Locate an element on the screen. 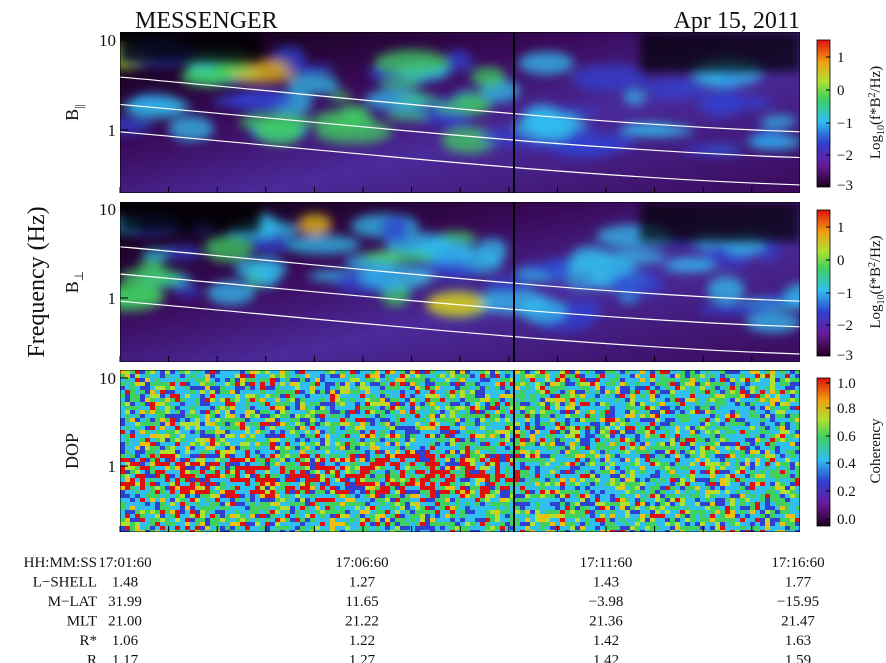 The height and width of the screenshot is (663, 886). colorbar-tick-label: −3 is located at coordinates (845, 186).